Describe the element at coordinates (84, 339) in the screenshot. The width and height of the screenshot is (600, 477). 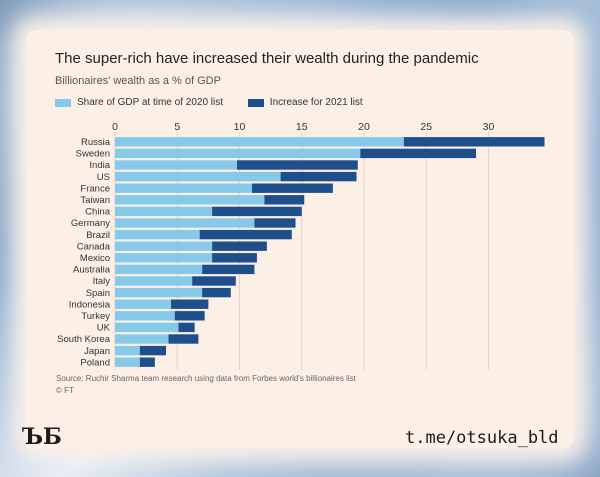
I see `category-label: South Korea` at that location.